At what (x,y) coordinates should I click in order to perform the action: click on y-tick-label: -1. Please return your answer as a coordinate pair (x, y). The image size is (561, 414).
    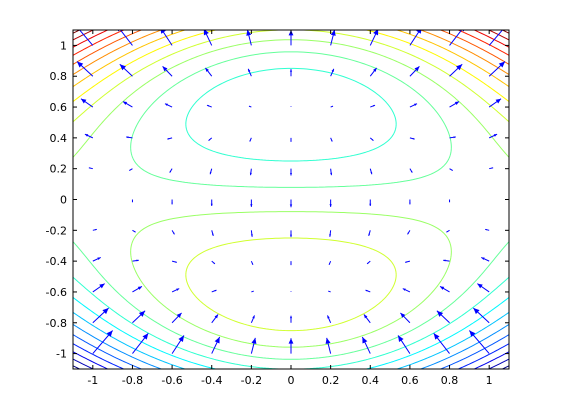
    Looking at the image, I should click on (61, 354).